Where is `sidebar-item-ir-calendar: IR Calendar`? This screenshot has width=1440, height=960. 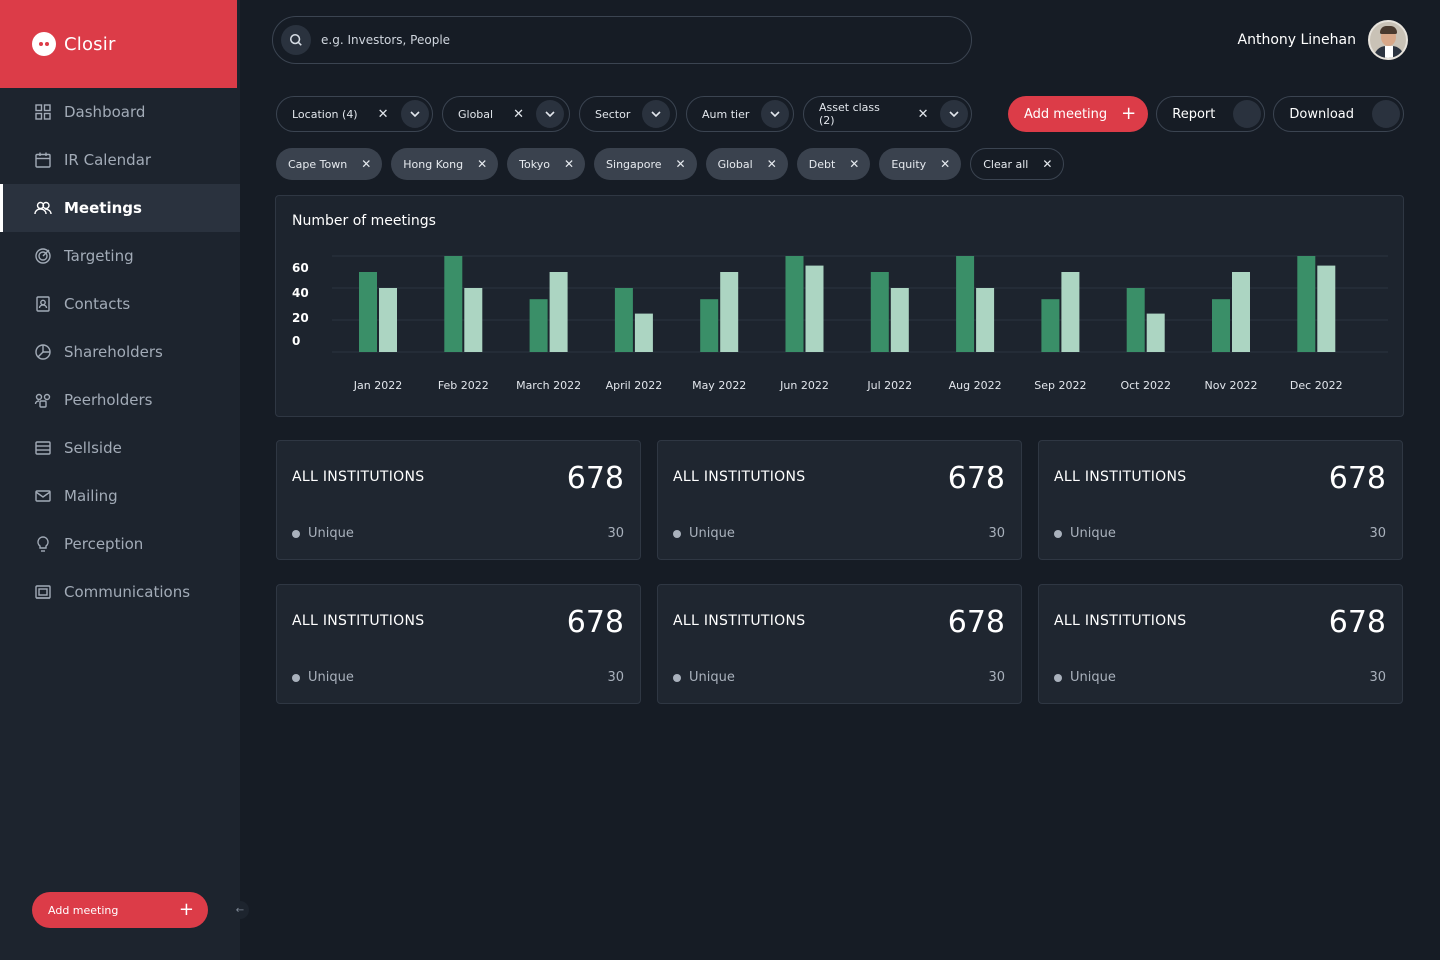
sidebar-item-ir-calendar: IR Calendar is located at coordinates (120, 160).